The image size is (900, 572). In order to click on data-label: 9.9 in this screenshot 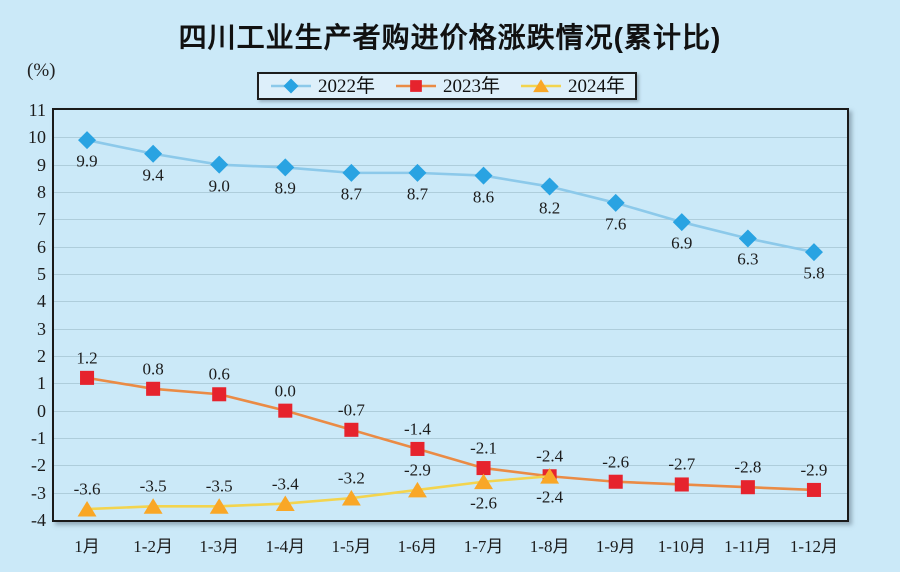, I will do `click(87, 161)`.